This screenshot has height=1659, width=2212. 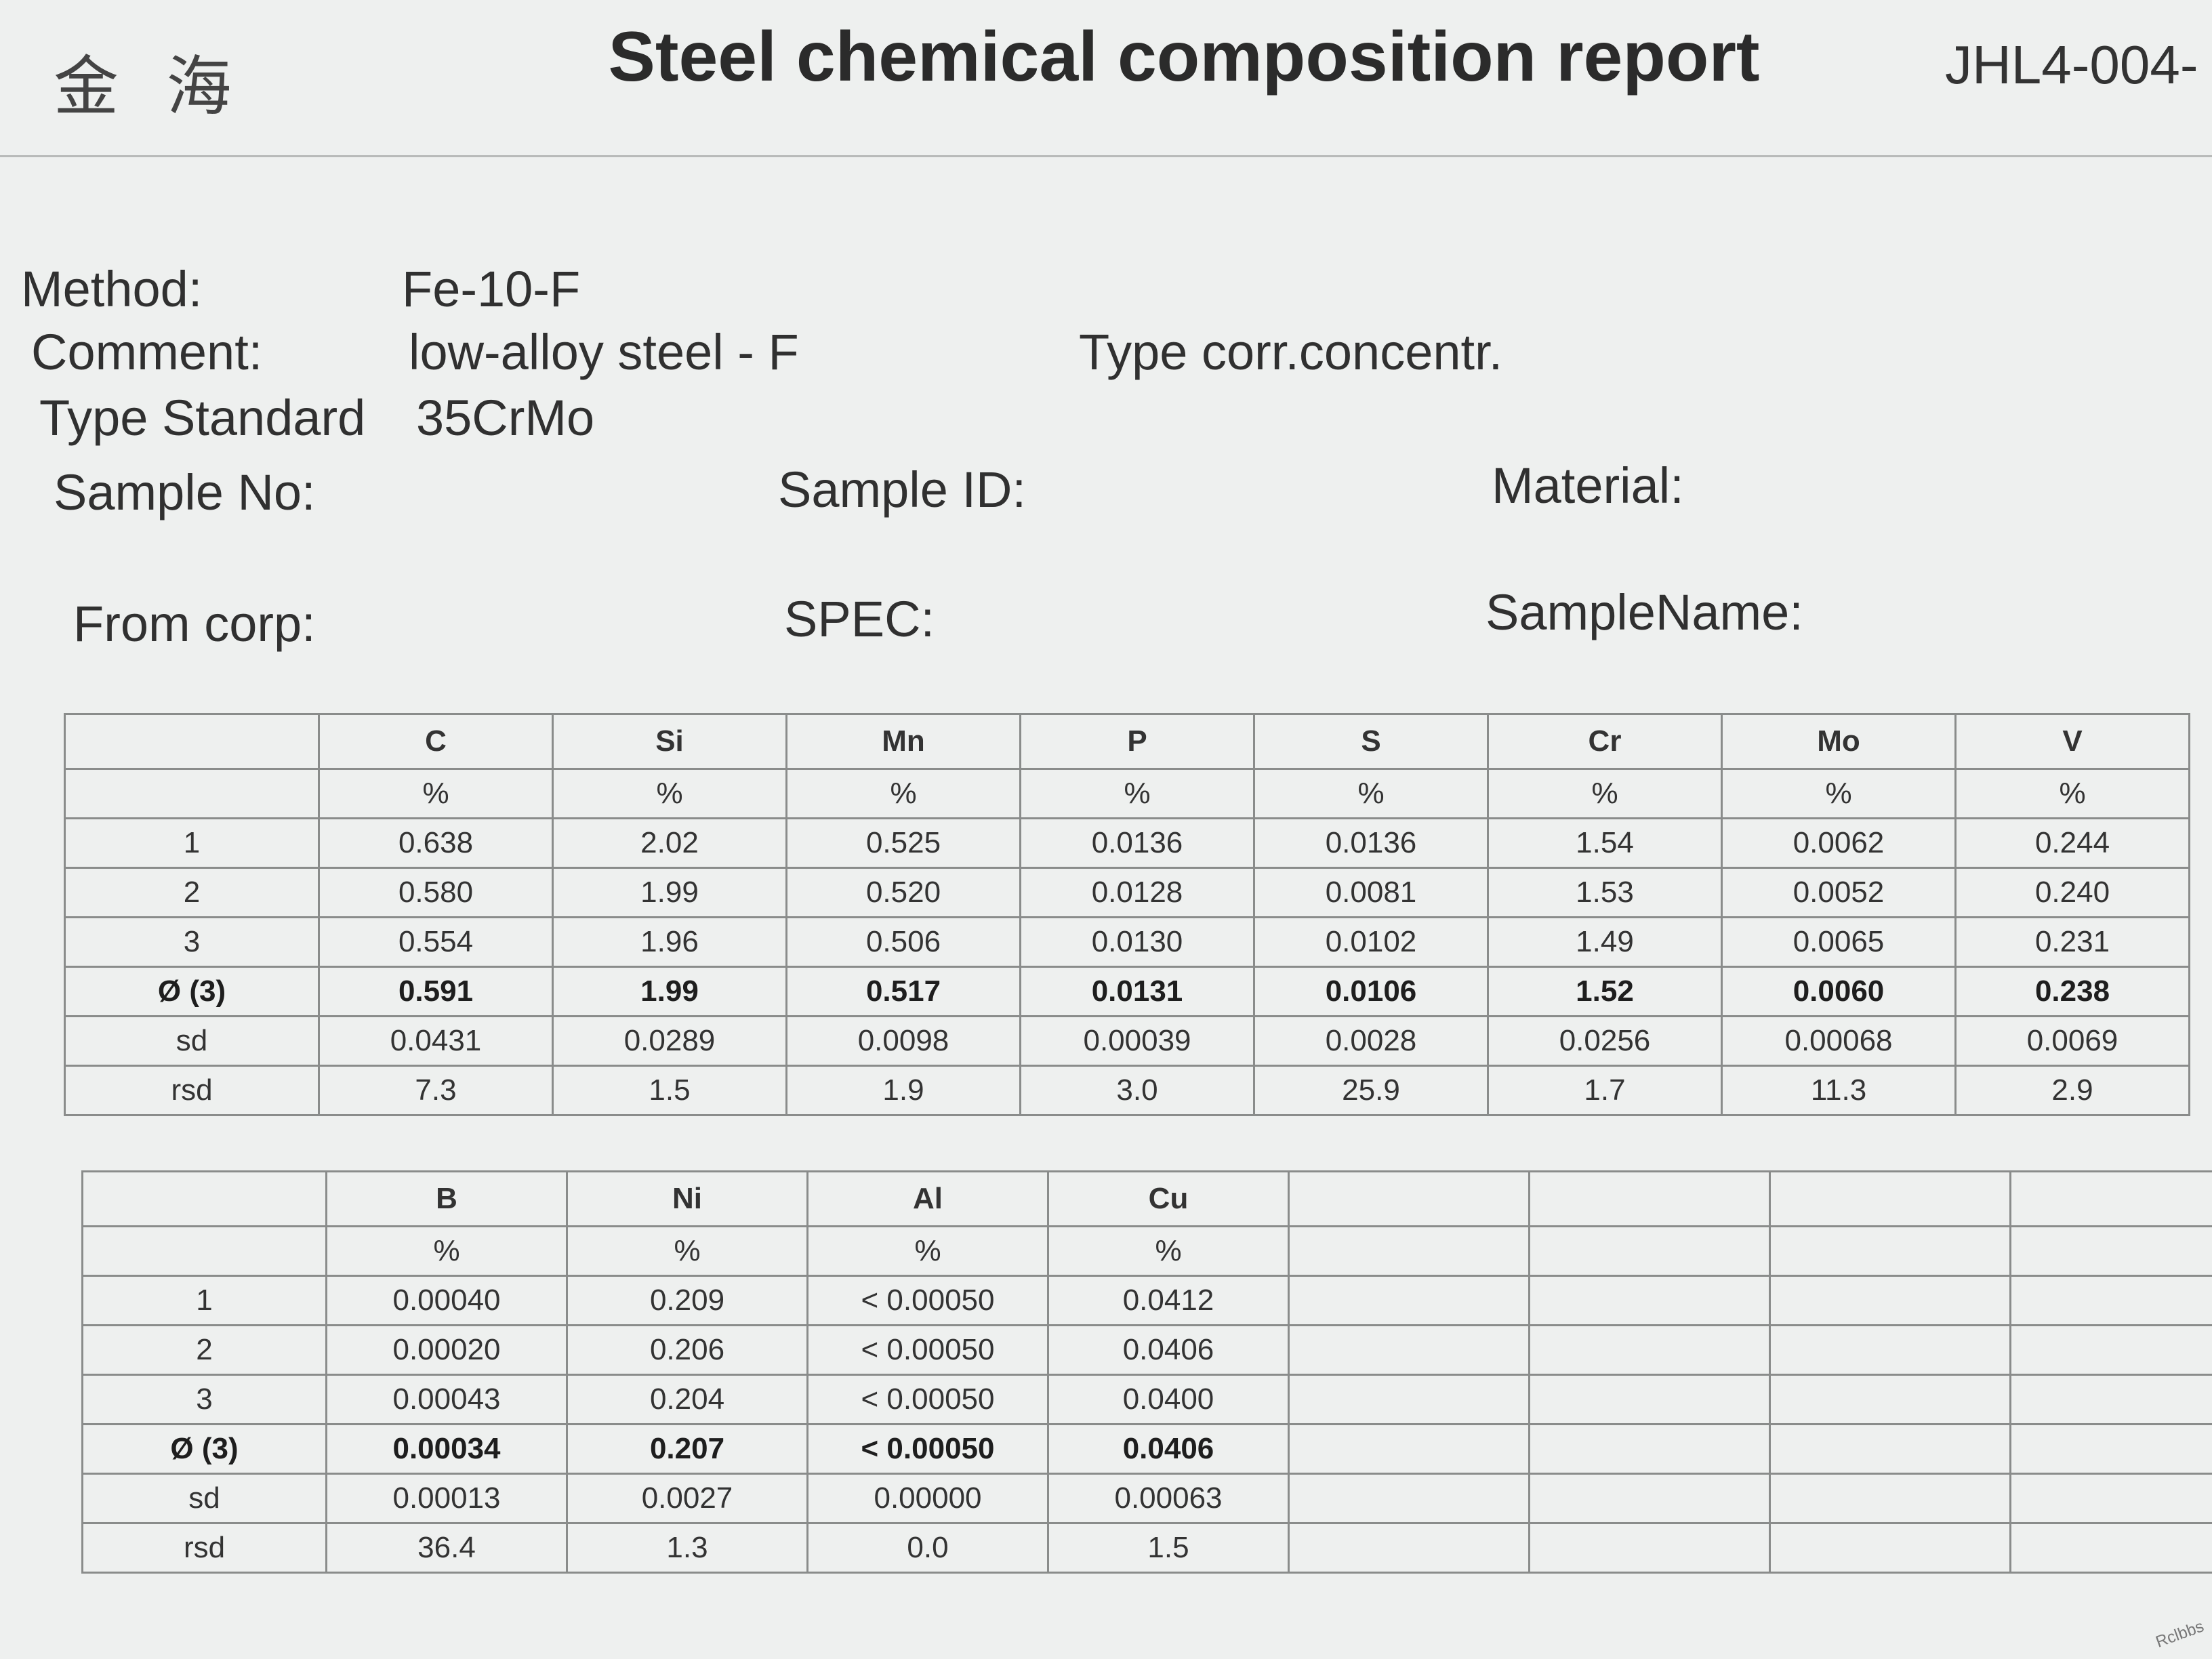 What do you see at coordinates (192, 843) in the screenshot?
I see `table-cell: 1` at bounding box center [192, 843].